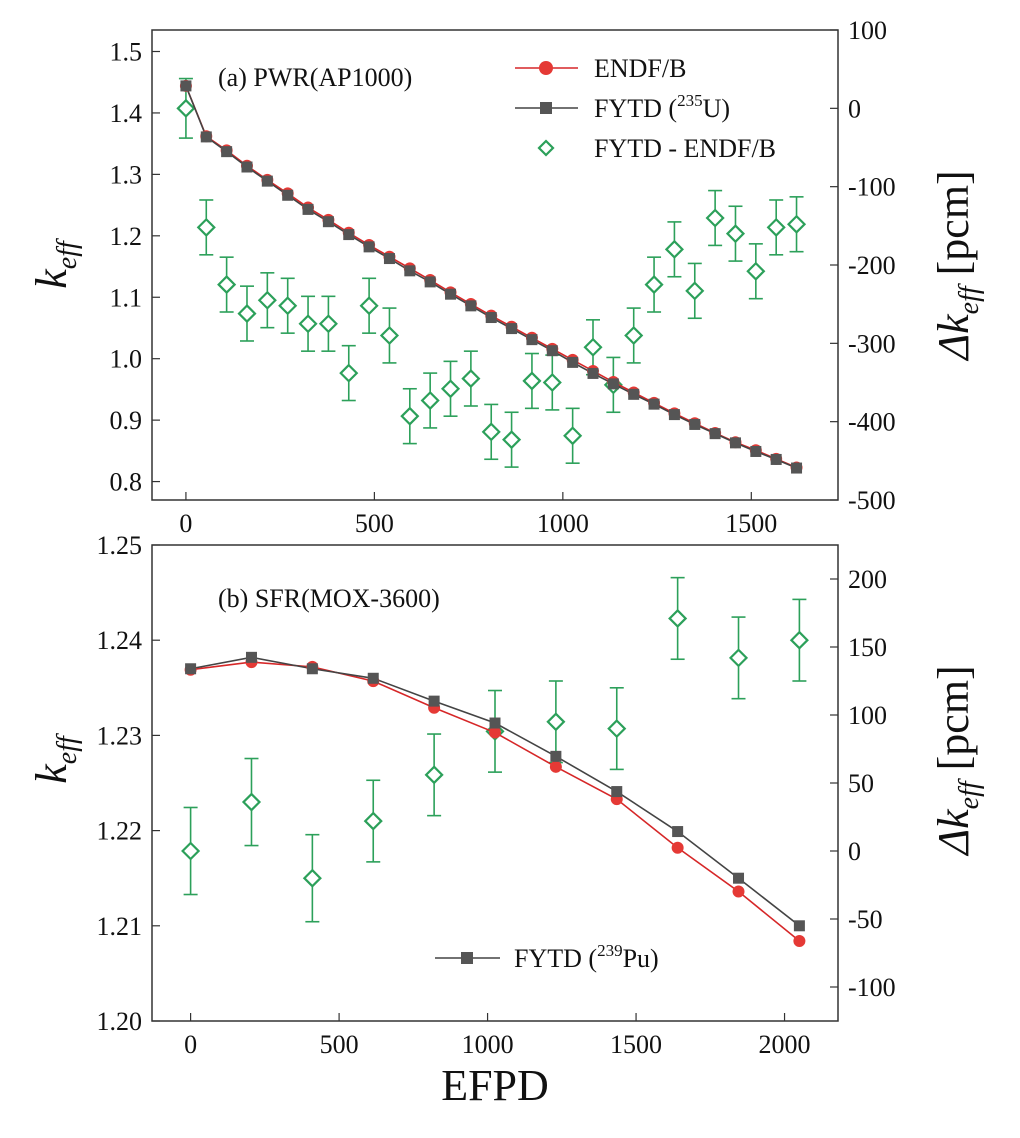 The image size is (1020, 1138). What do you see at coordinates (865, 919) in the screenshot?
I see `y2-tick-label-b-1: -50` at bounding box center [865, 919].